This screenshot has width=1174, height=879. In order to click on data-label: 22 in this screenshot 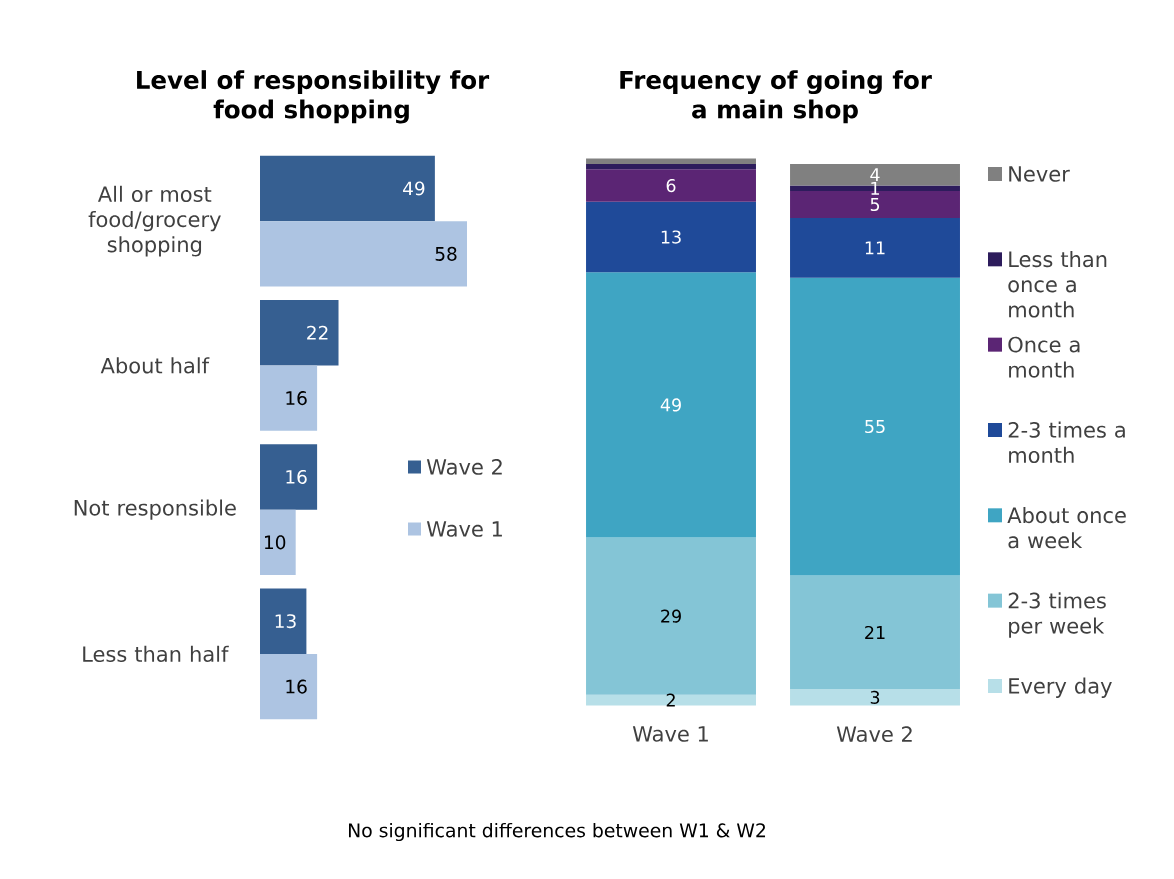, I will do `click(317, 332)`.